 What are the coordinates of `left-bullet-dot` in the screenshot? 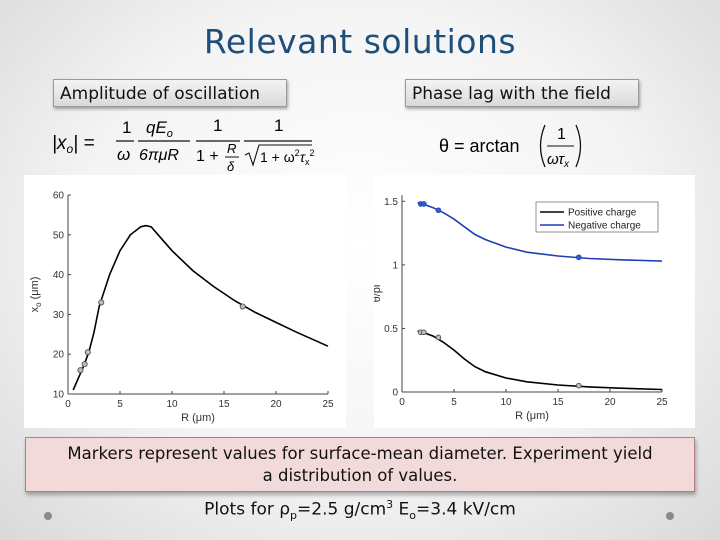 It's located at (48, 516).